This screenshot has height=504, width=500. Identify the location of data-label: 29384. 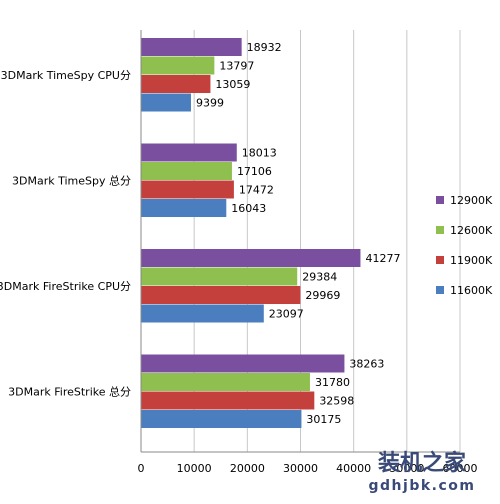
(319, 277).